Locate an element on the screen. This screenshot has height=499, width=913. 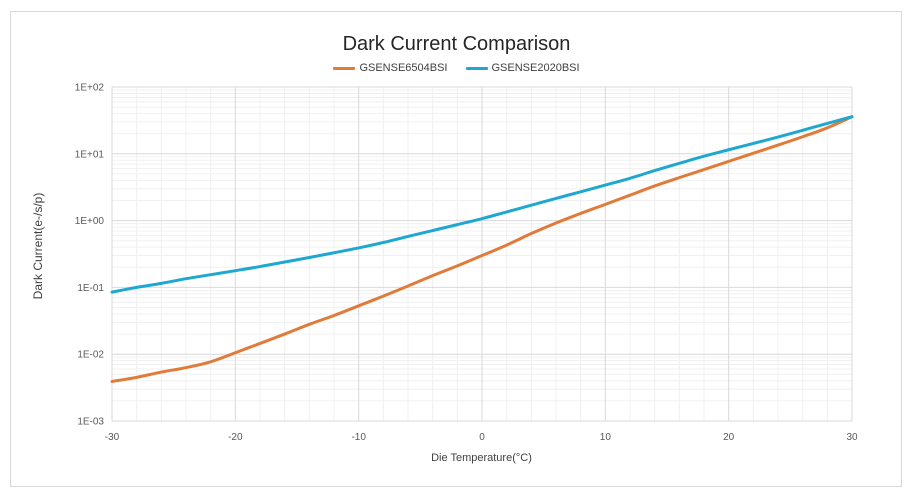
x-tick-label: -20 is located at coordinates (235, 437).